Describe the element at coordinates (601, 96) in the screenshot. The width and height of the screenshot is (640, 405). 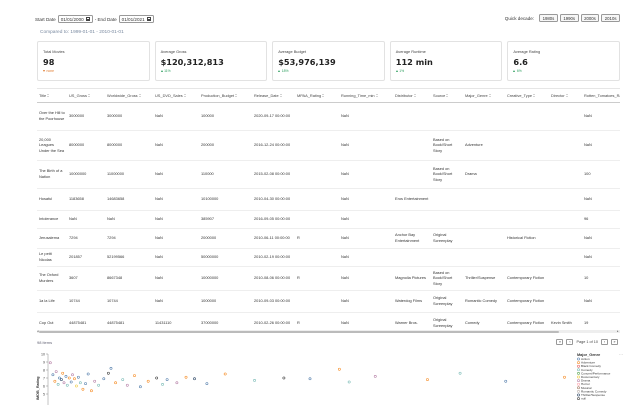
I see `column-header: Rotten_Tomatoes_Rating` at that location.